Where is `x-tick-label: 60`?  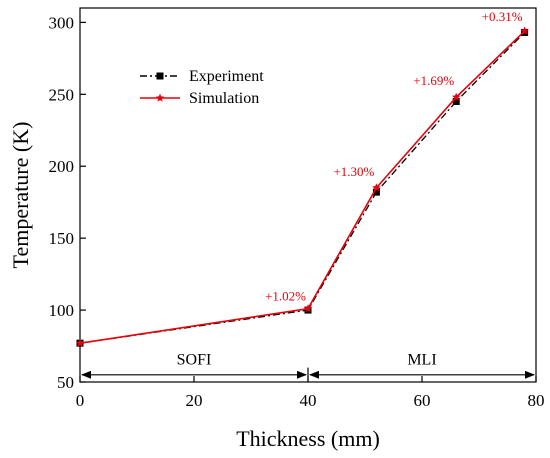 x-tick-label: 60 is located at coordinates (422, 400).